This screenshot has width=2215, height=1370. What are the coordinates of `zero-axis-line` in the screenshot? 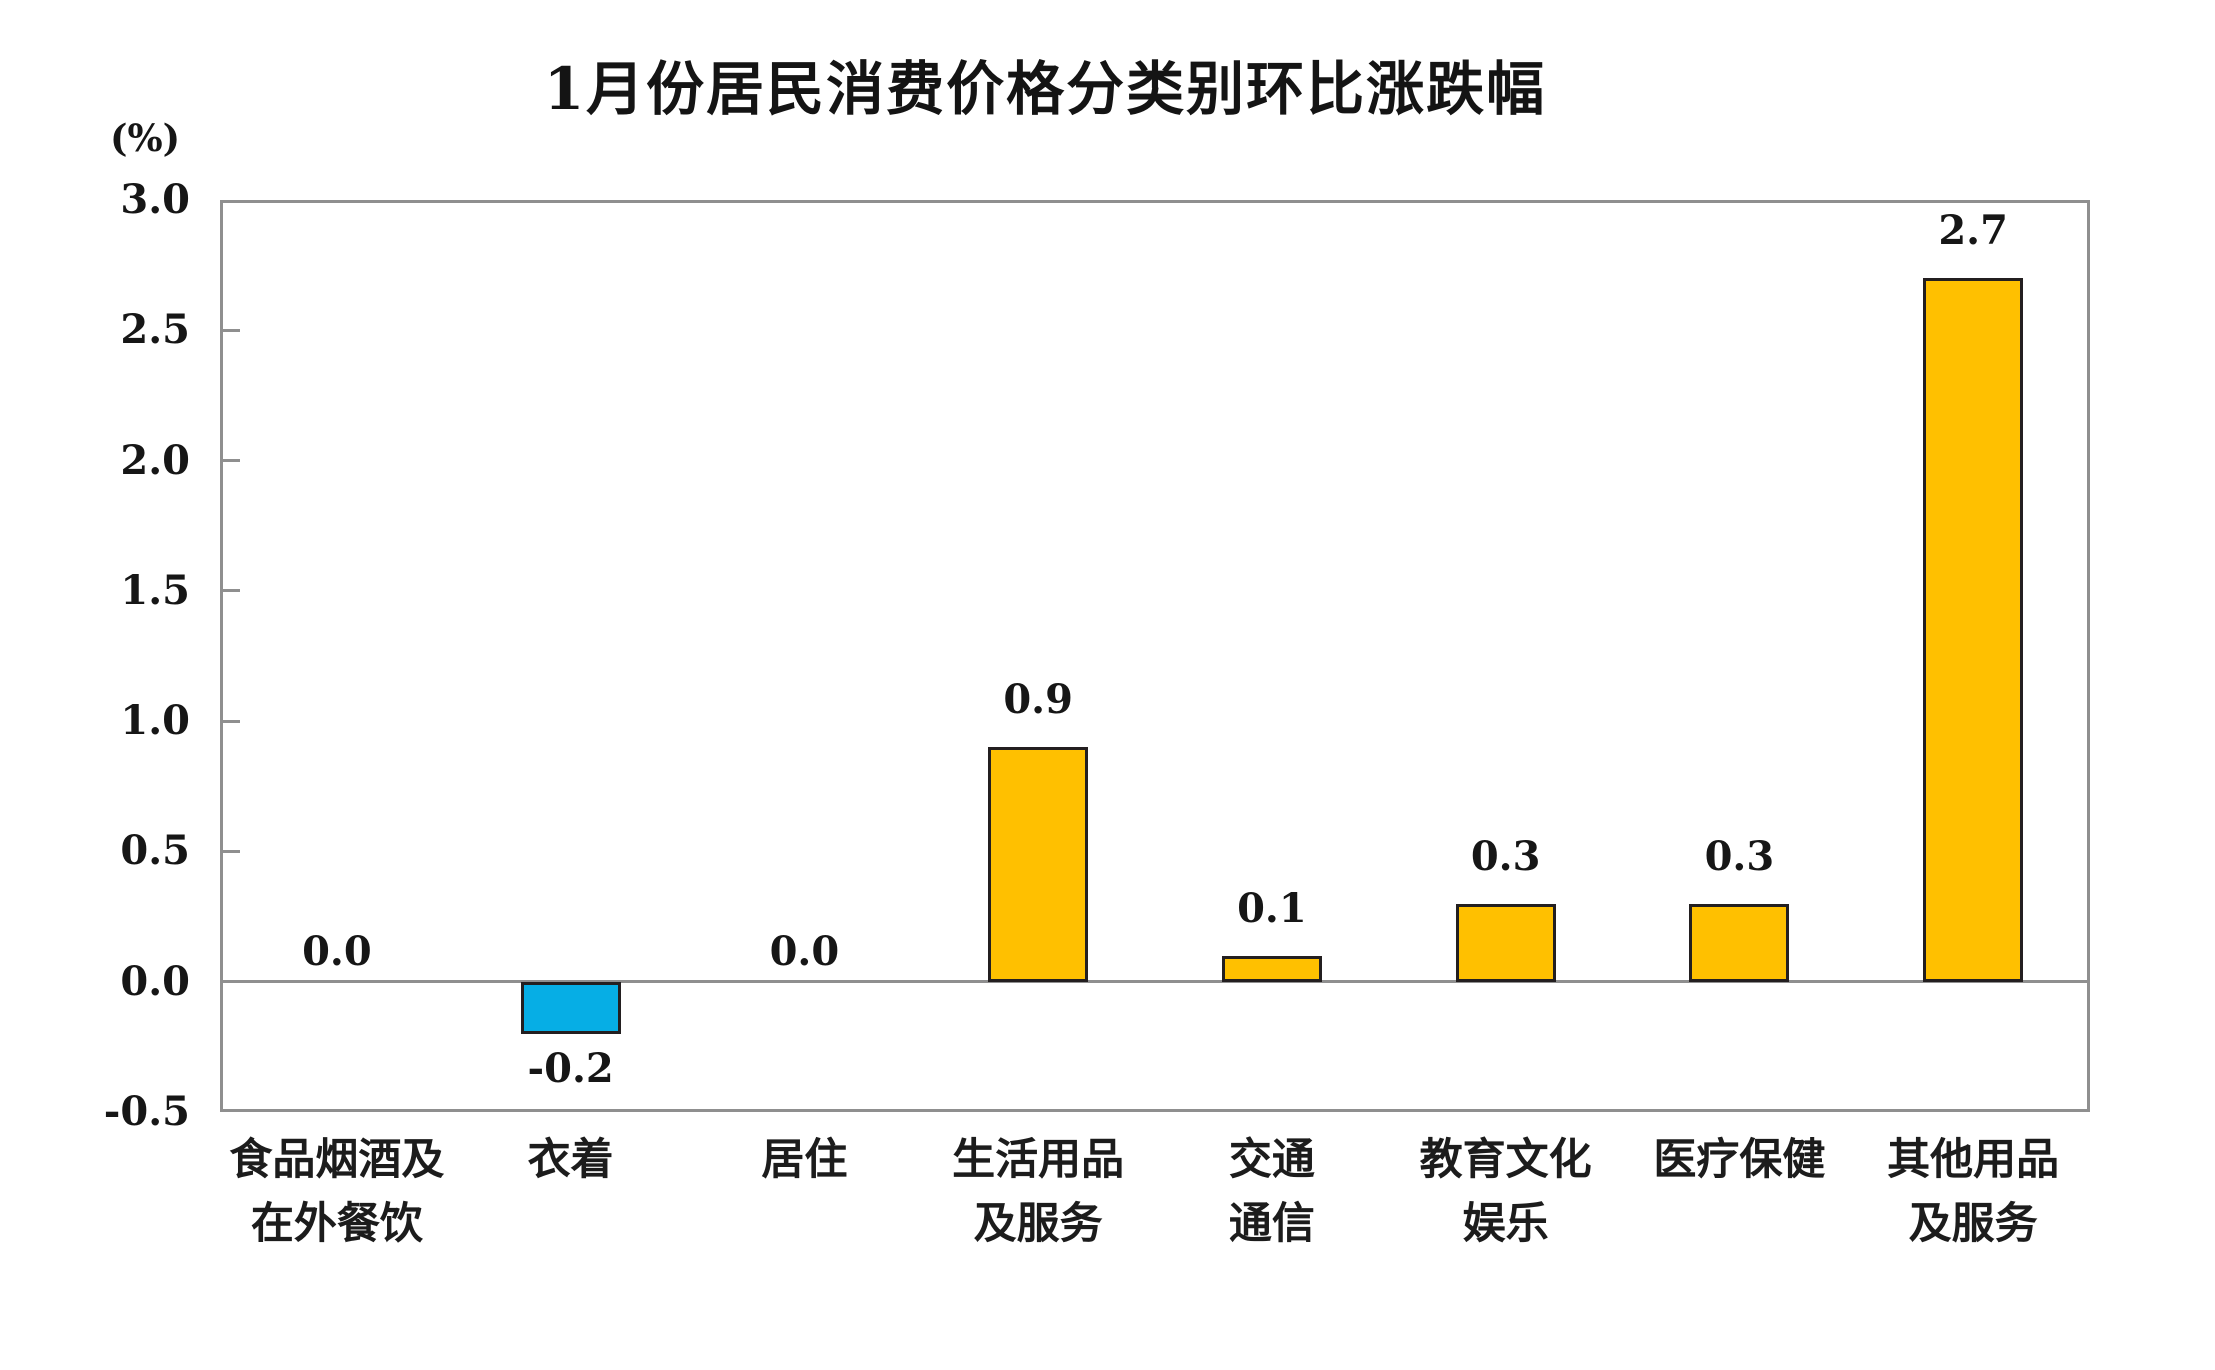 It's located at (1155, 982).